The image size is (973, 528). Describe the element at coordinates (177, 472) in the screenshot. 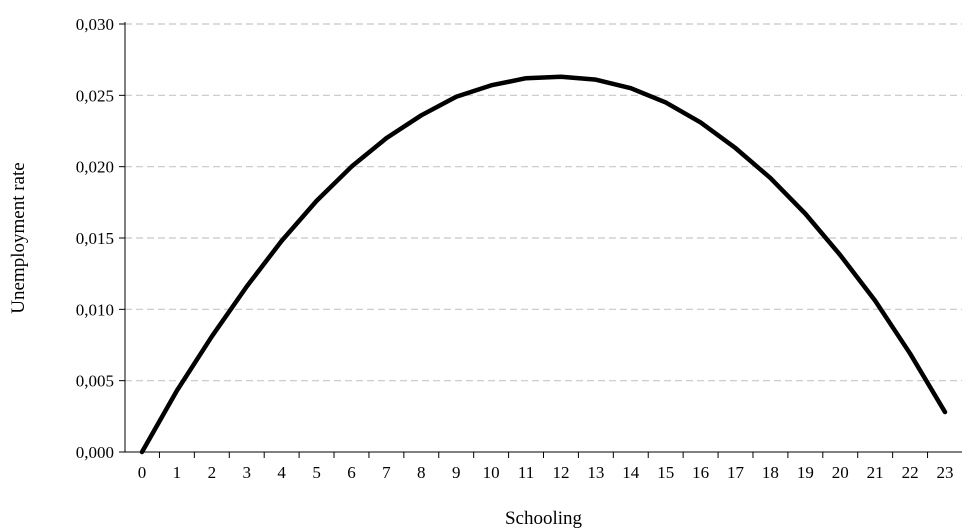

I see `x-tick-label-1: 1` at that location.